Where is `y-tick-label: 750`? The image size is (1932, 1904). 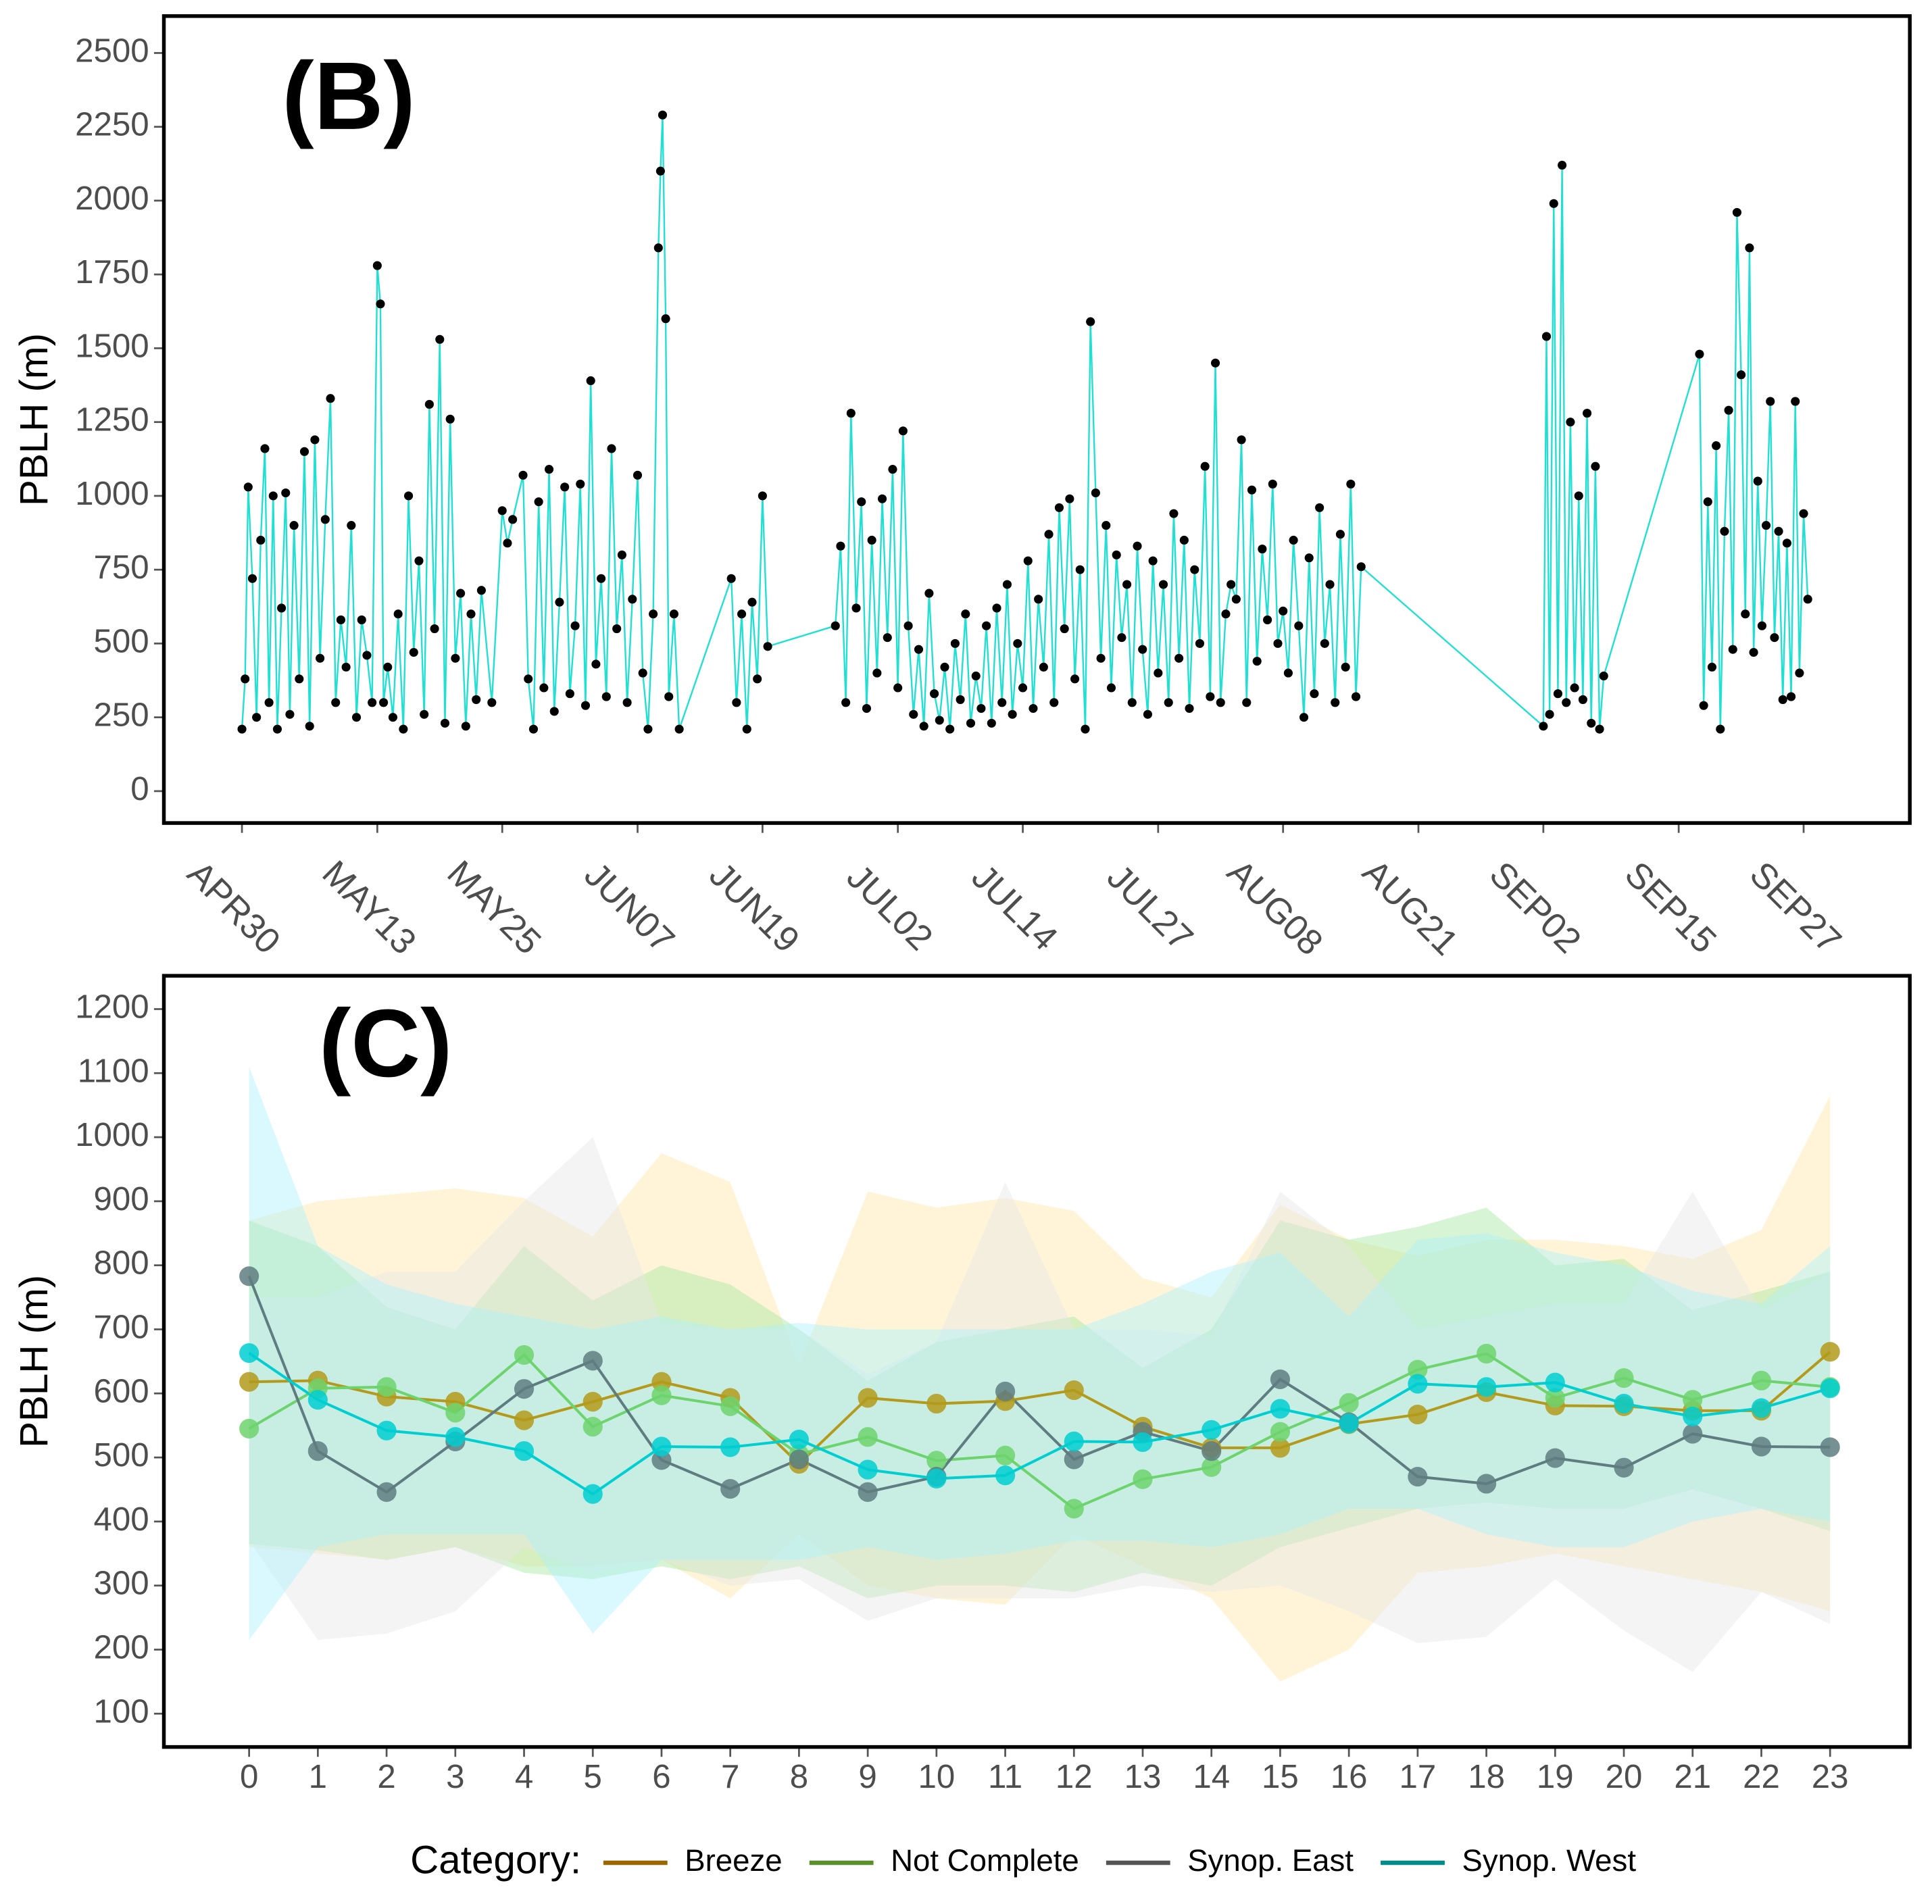 y-tick-label: 750 is located at coordinates (121, 567).